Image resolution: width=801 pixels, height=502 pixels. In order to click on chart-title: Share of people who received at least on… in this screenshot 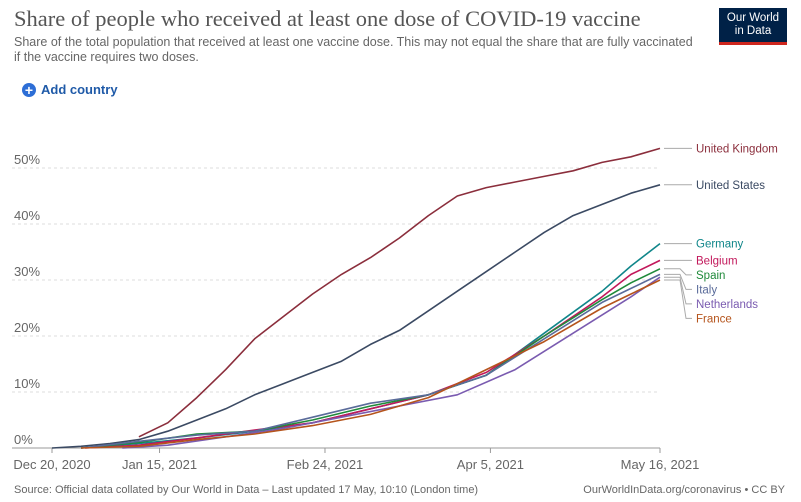, I will do `click(327, 18)`.